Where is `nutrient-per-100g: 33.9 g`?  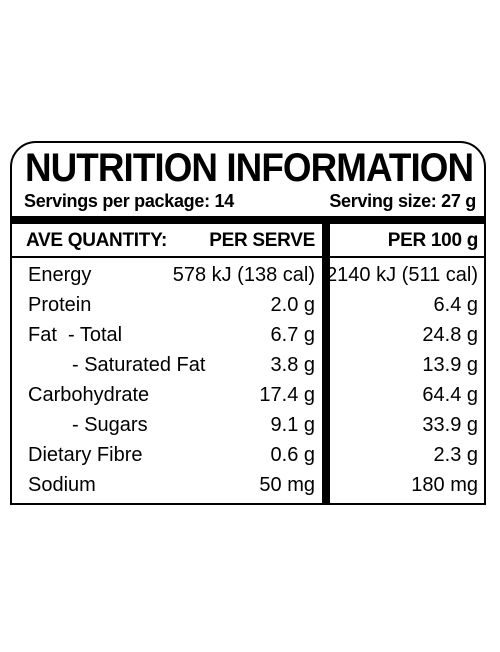
nutrient-per-100g: 33.9 g is located at coordinates (450, 425).